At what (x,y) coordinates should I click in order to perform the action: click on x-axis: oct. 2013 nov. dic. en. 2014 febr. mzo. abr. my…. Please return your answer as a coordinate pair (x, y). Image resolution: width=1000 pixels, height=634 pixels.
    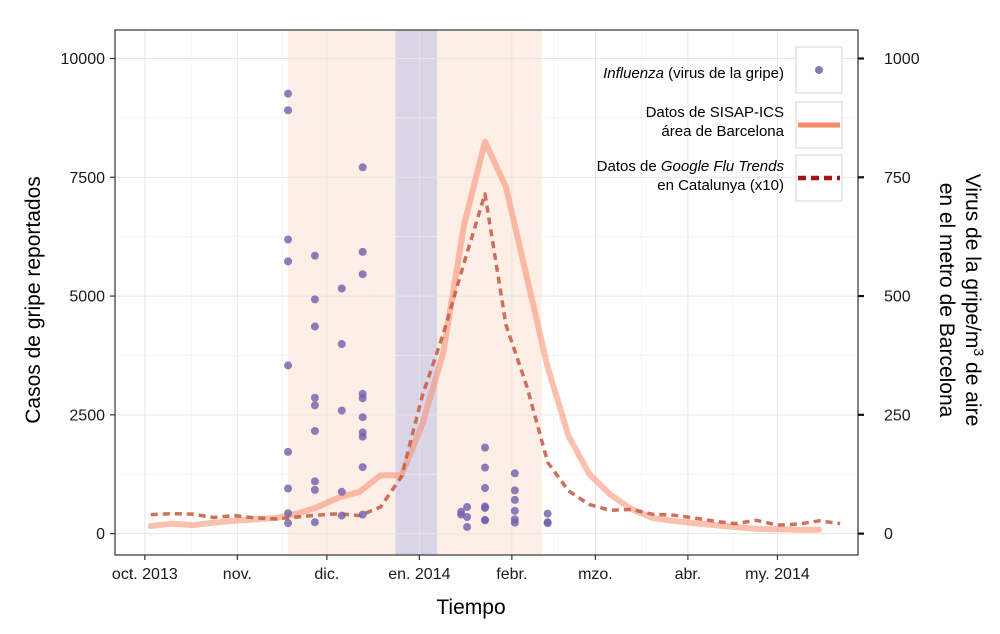
    Looking at the image, I should click on (461, 569).